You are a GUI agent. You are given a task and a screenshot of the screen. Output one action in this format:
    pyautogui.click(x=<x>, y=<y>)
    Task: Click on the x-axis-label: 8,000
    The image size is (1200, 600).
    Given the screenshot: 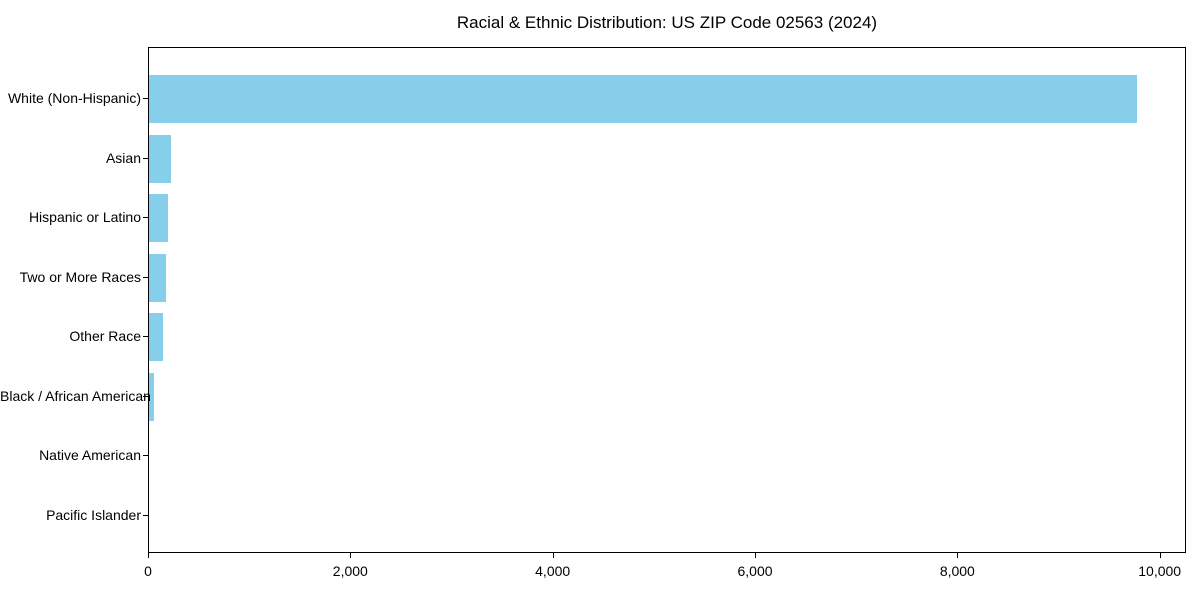 What is the action you would take?
    pyautogui.click(x=957, y=571)
    